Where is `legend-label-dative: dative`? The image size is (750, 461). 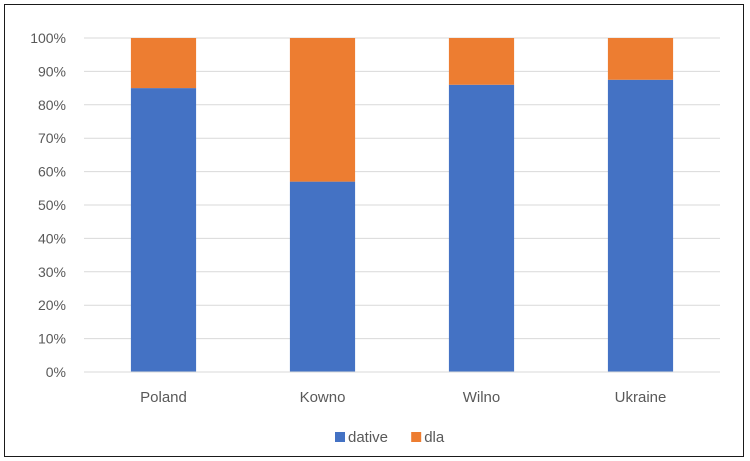 legend-label-dative: dative is located at coordinates (368, 437).